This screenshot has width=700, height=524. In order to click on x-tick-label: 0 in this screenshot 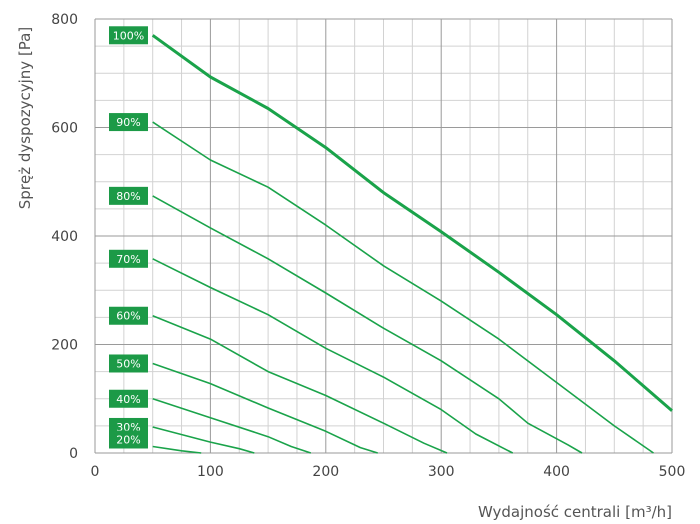, I will do `click(95, 472)`.